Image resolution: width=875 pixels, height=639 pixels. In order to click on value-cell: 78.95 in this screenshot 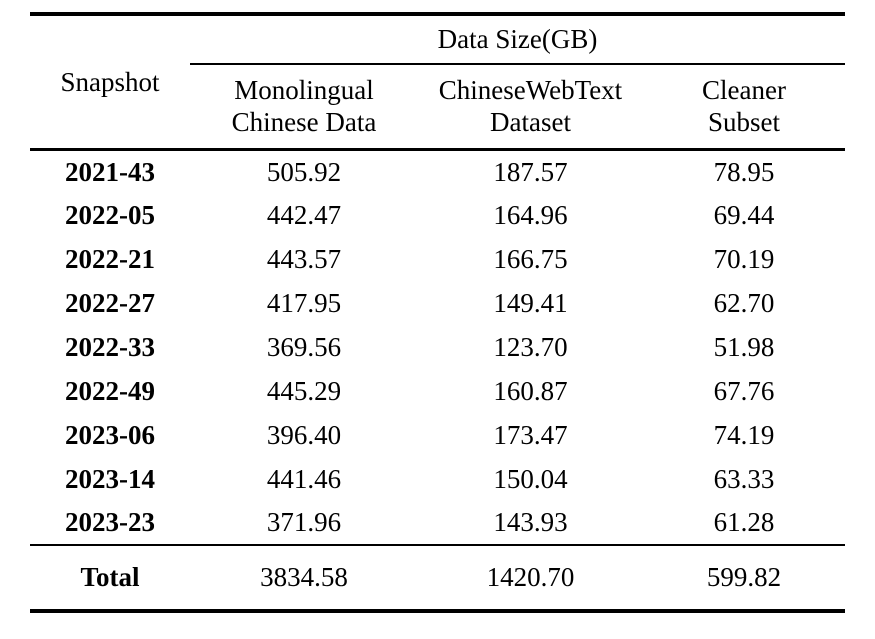, I will do `click(744, 171)`.